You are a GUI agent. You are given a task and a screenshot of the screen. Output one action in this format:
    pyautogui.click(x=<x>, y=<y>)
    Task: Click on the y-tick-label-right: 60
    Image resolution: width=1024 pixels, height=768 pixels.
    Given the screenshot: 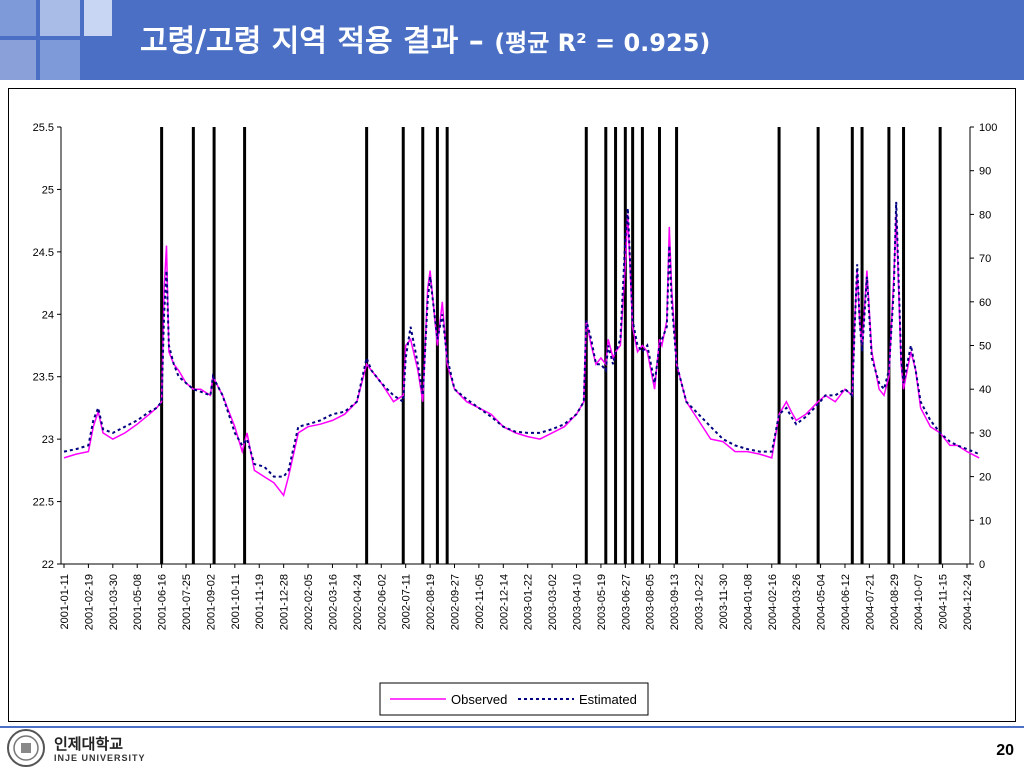 What is the action you would take?
    pyautogui.click(x=985, y=303)
    